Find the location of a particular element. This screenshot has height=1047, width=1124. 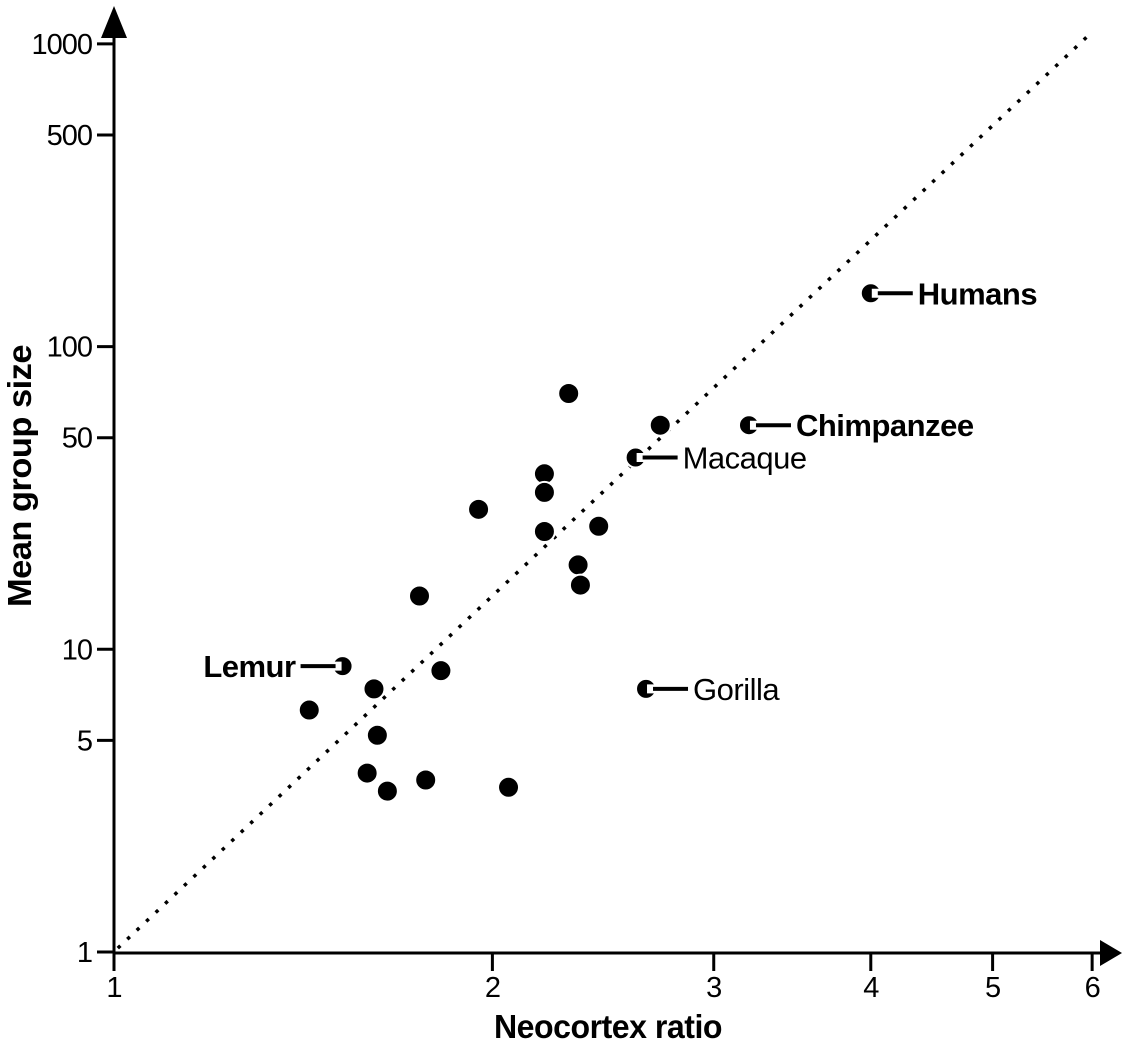

species-label-macaque: Macaque is located at coordinates (745, 458).